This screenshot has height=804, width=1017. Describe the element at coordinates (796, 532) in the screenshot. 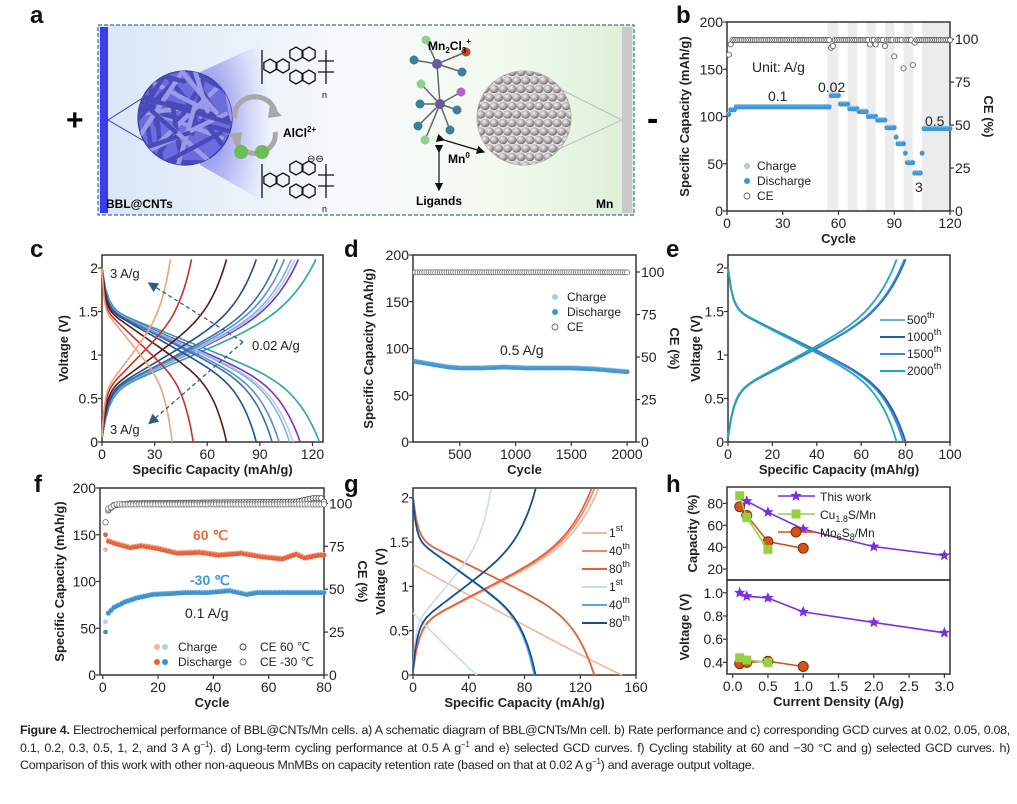

I see `legend-marker` at that location.